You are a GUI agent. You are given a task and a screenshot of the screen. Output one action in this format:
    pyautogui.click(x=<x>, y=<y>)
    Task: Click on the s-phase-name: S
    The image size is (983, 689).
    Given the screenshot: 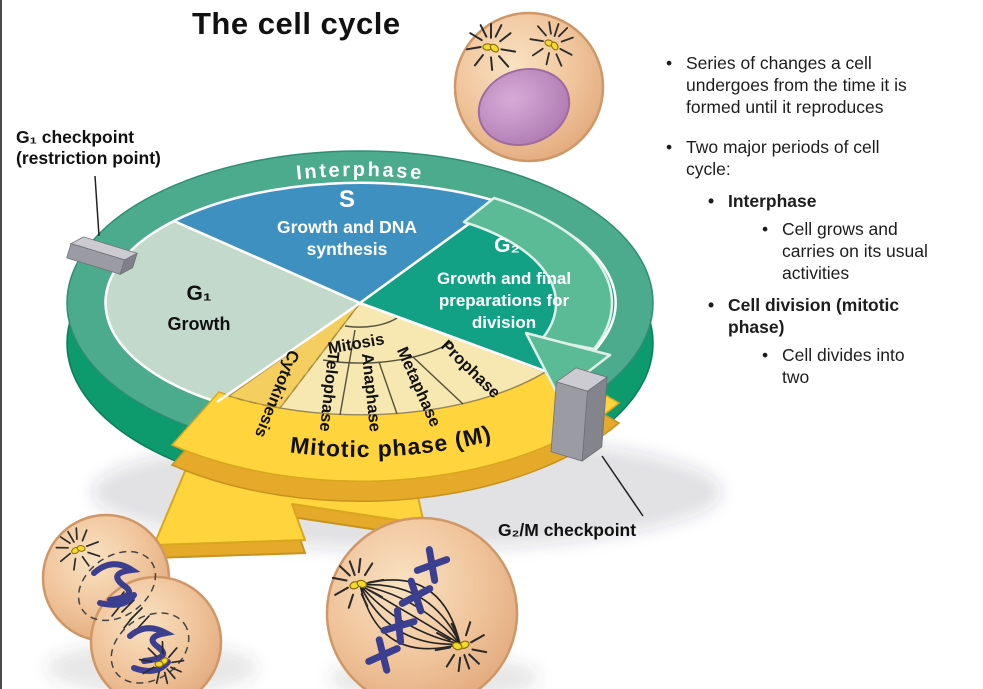 What is the action you would take?
    pyautogui.click(x=347, y=199)
    